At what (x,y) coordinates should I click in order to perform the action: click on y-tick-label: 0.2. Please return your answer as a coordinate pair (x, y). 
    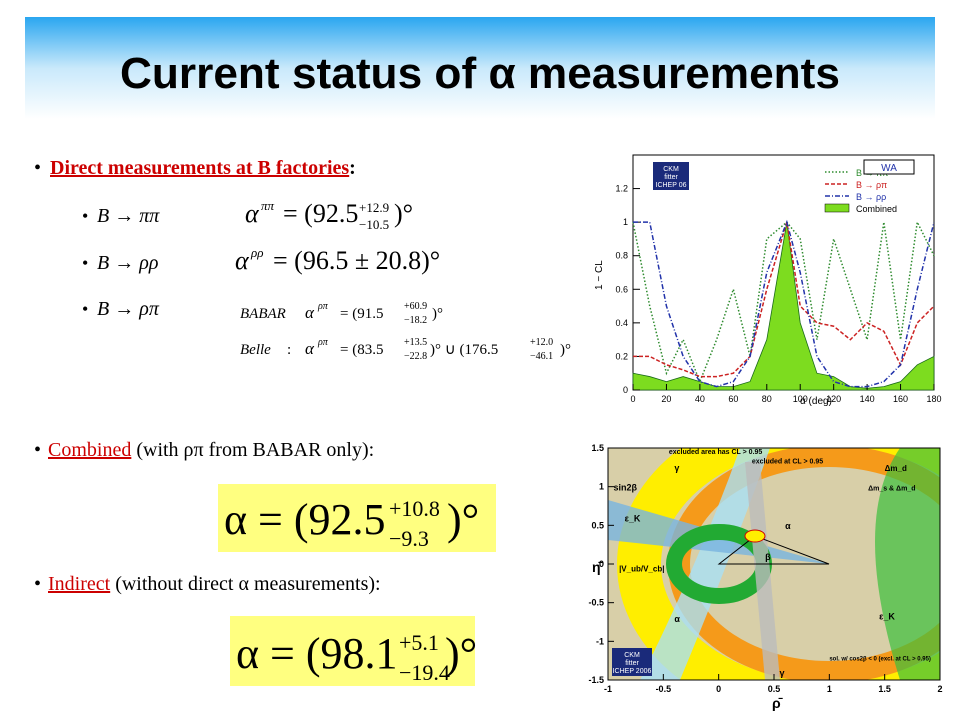
    Looking at the image, I should click on (621, 356).